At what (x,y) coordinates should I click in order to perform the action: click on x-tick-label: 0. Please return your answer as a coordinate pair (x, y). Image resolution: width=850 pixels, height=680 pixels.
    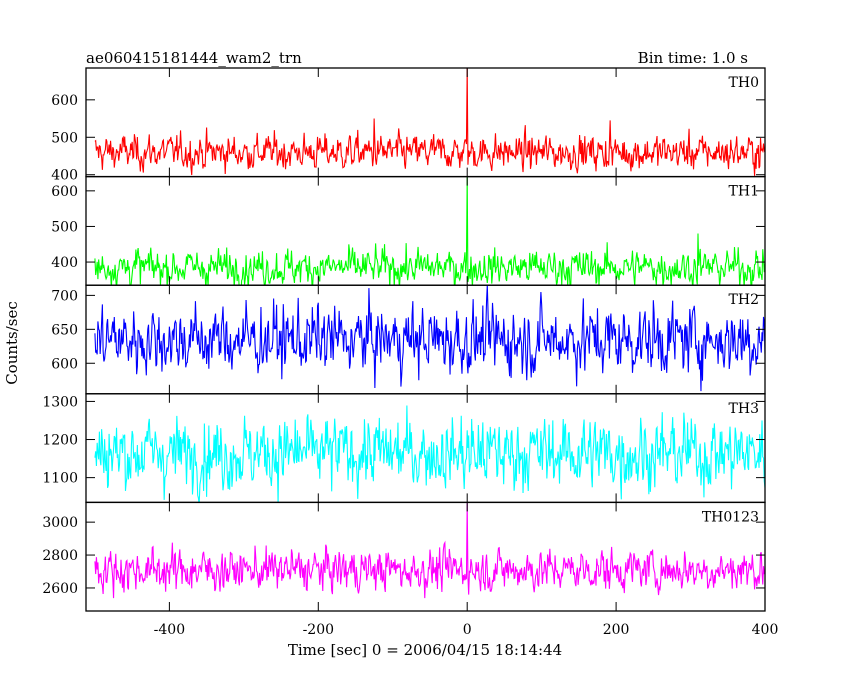
    Looking at the image, I should click on (467, 630).